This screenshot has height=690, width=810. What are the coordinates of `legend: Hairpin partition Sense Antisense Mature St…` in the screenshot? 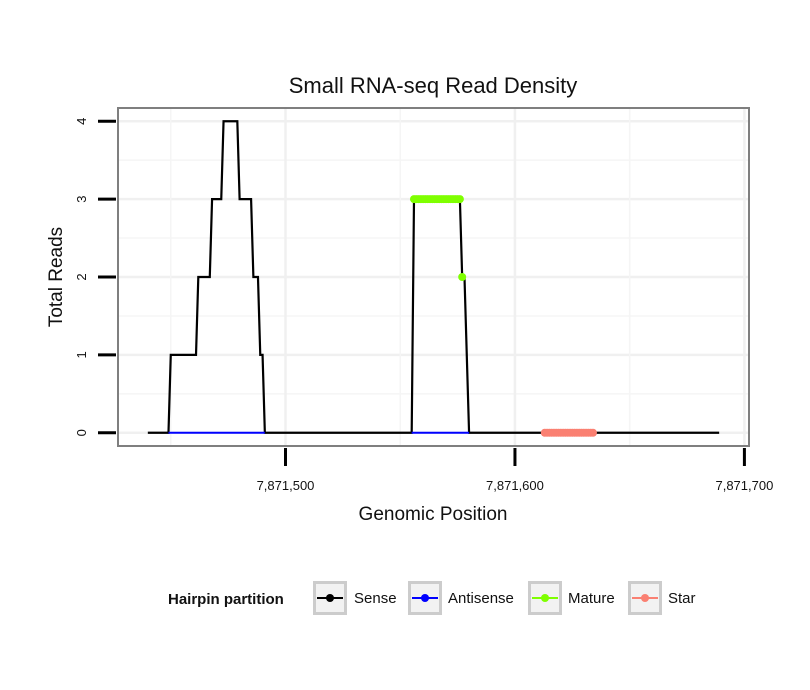 It's located at (432, 598).